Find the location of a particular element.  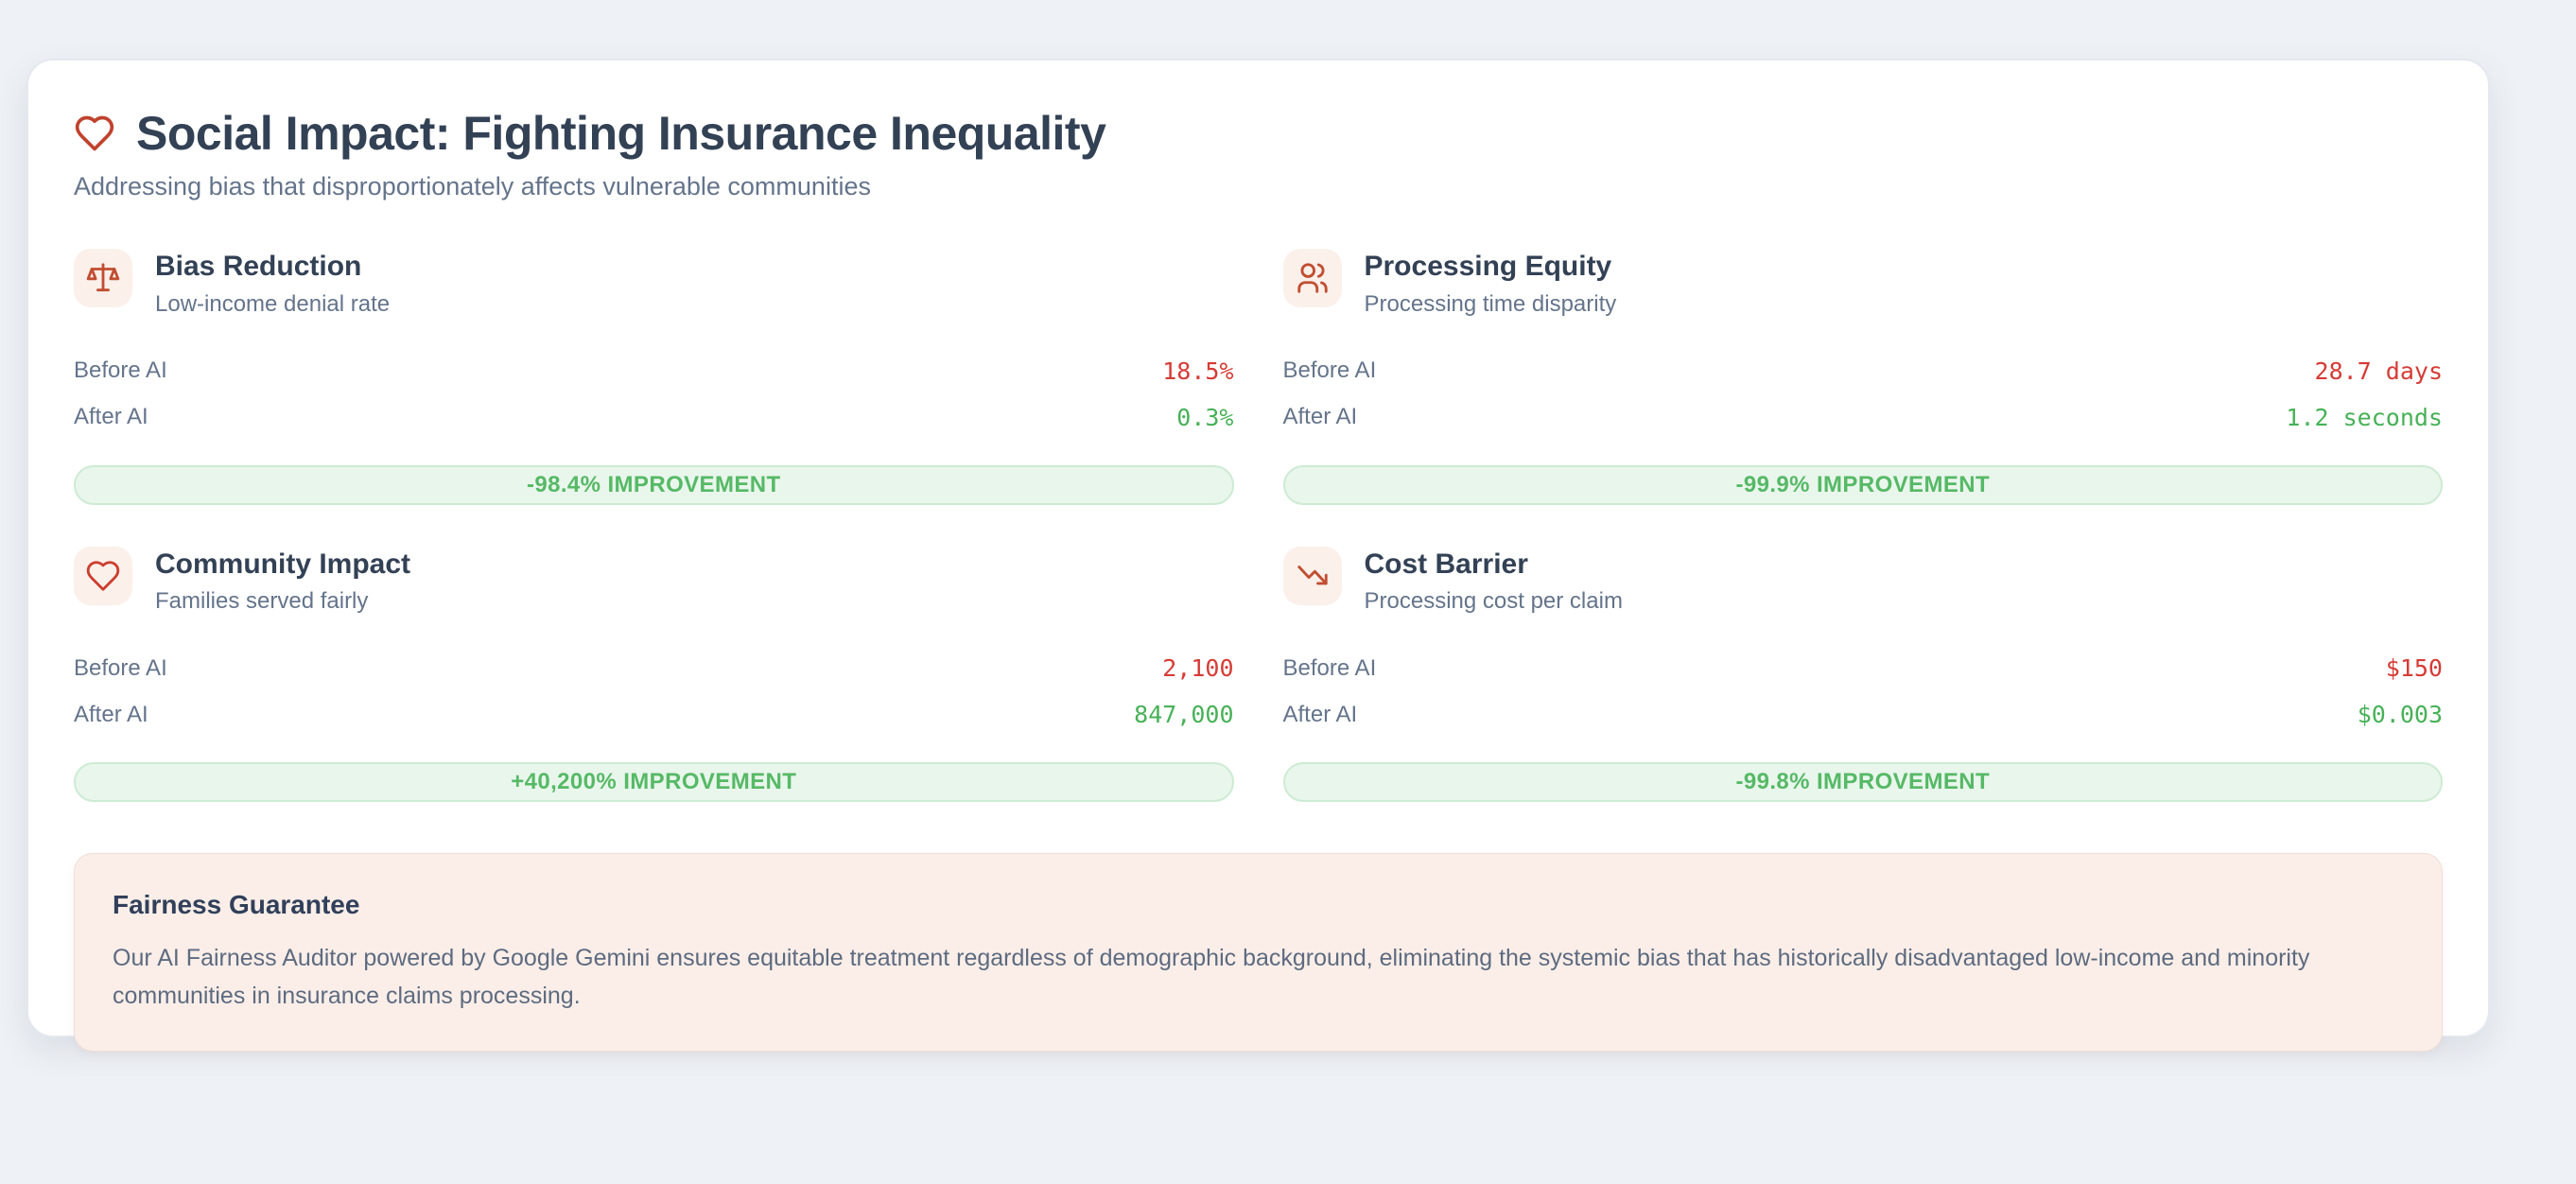

fairness-title: Fairness Guarantee is located at coordinates (236, 904).